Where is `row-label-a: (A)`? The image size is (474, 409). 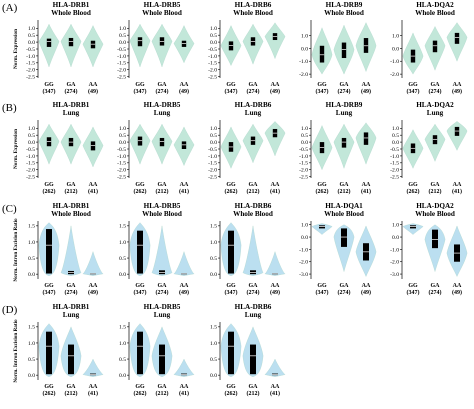
row-label-a: (A) is located at coordinates (10, 8).